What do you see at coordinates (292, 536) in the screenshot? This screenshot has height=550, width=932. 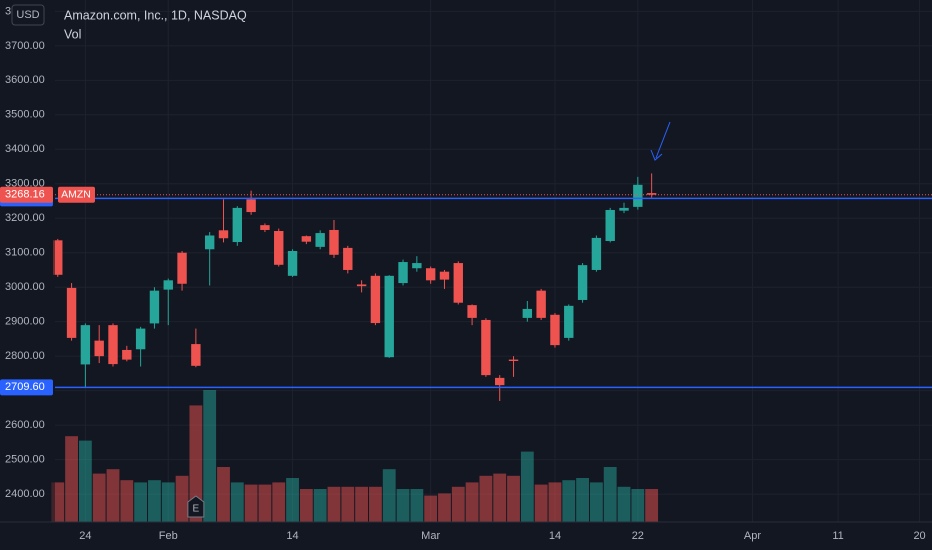 I see `x-tick-label: 14` at bounding box center [292, 536].